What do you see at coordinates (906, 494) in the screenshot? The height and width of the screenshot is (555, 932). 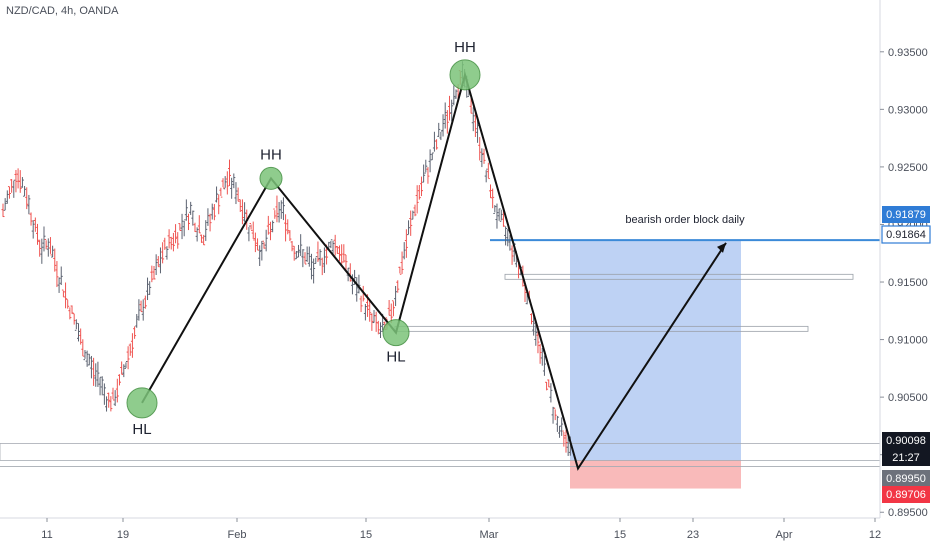 I see `price-tag: 0.89706` at bounding box center [906, 494].